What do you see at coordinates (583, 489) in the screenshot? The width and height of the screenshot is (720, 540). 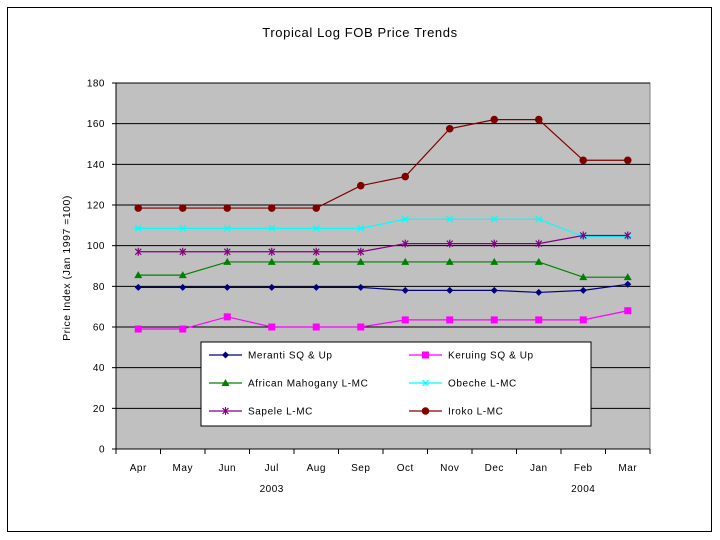 I see `year-label: 2004` at bounding box center [583, 489].